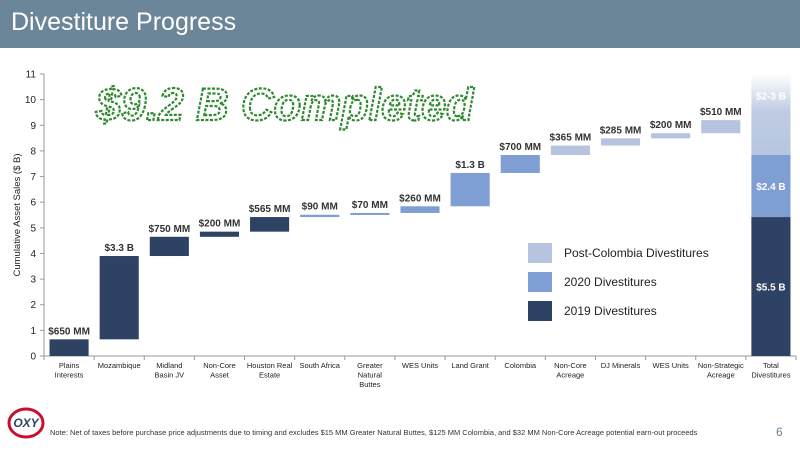 This screenshot has width=800, height=450. I want to click on total-segment-label: $2.4 B, so click(770, 187).